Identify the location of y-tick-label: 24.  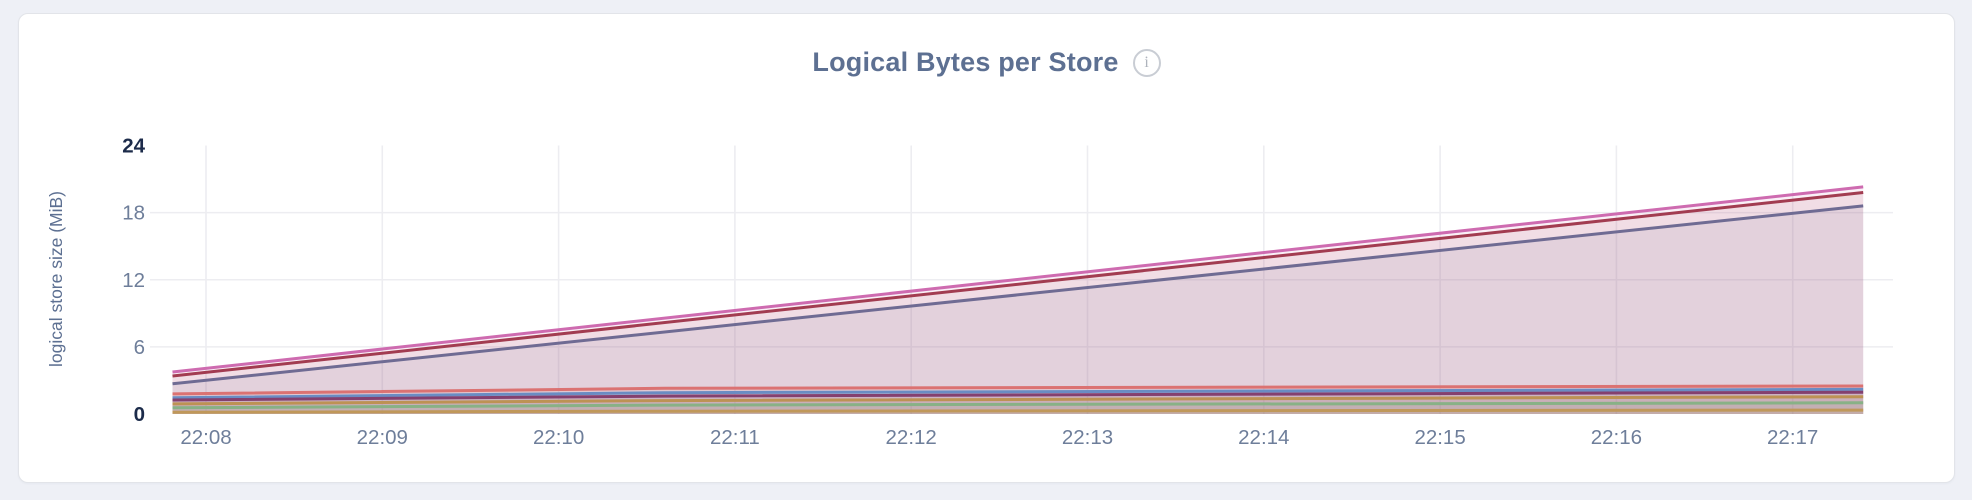
(133, 146).